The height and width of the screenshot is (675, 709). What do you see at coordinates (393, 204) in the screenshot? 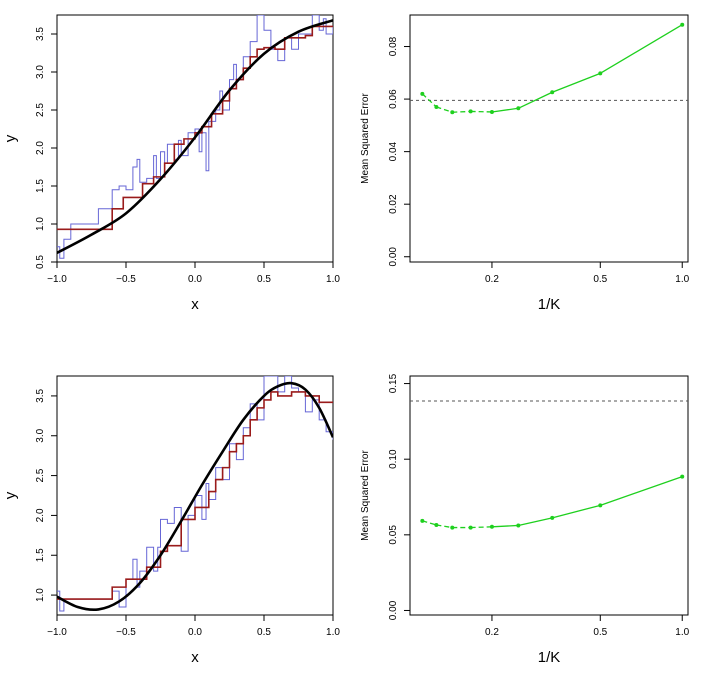
I see `y-tick-label: 0.02` at bounding box center [393, 204].